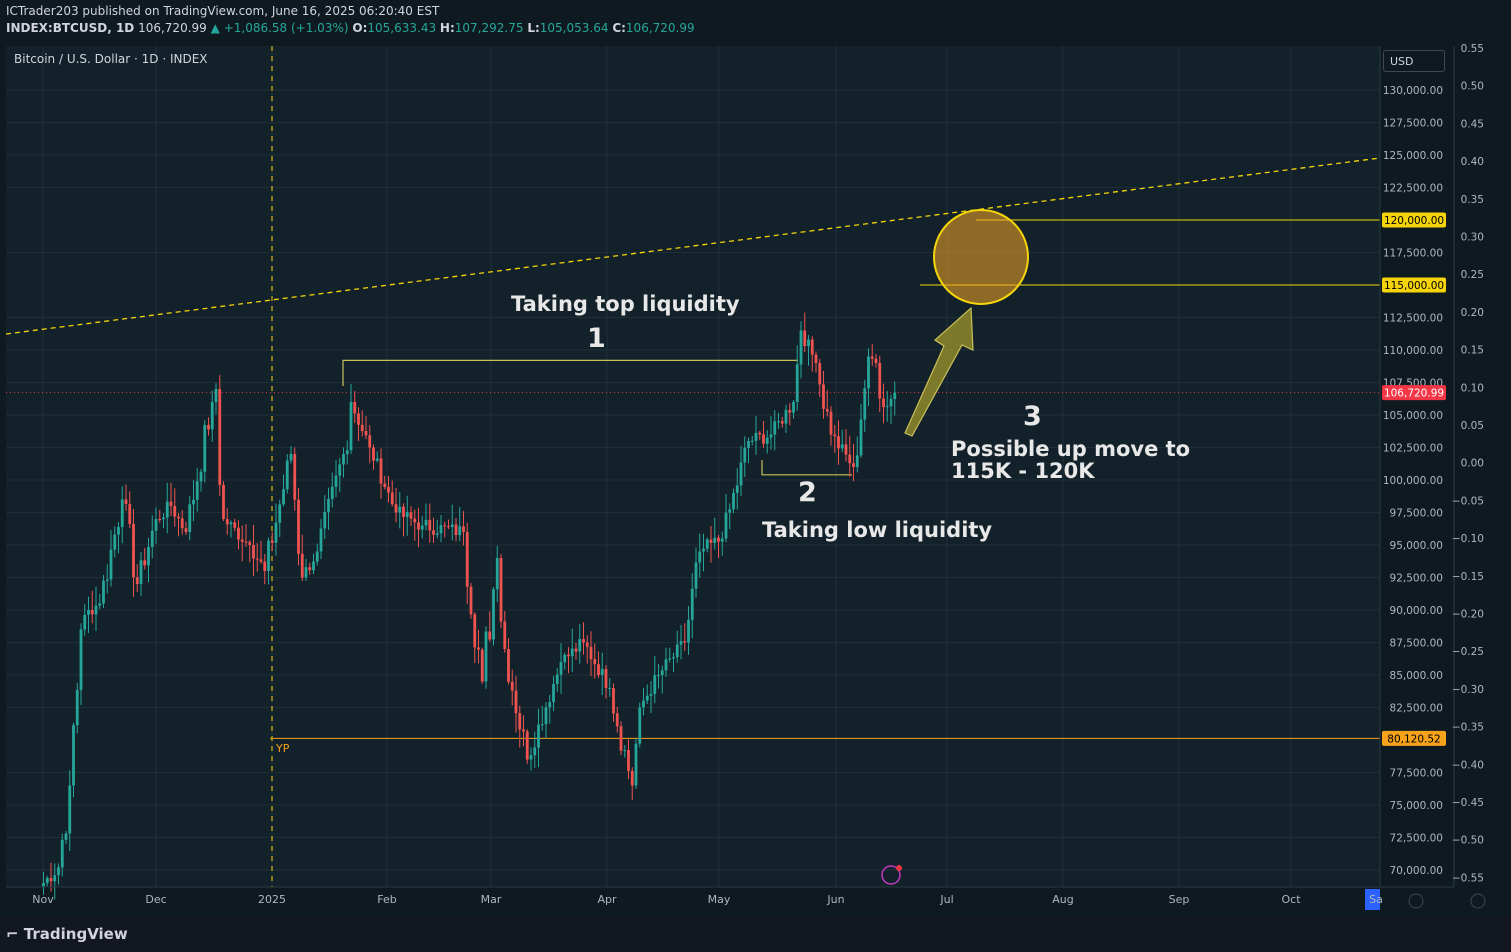 This screenshot has height=952, width=1511. What do you see at coordinates (1468, 577) in the screenshot?
I see `percent-tick-label: −0.15` at bounding box center [1468, 577].